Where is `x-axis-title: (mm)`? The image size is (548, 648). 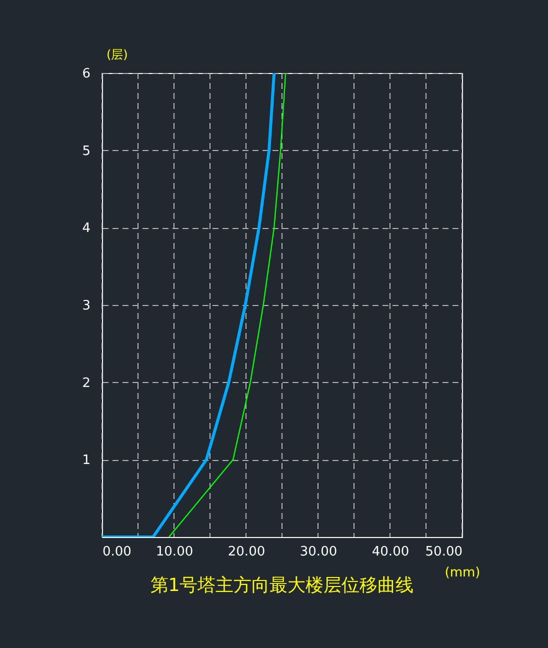 x-axis-title: (mm) is located at coordinates (462, 573).